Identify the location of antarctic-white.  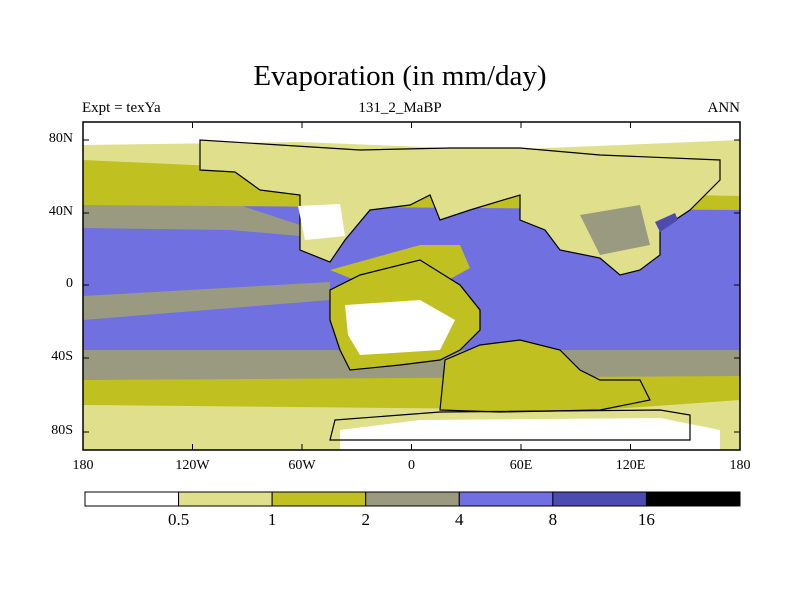
(530, 434).